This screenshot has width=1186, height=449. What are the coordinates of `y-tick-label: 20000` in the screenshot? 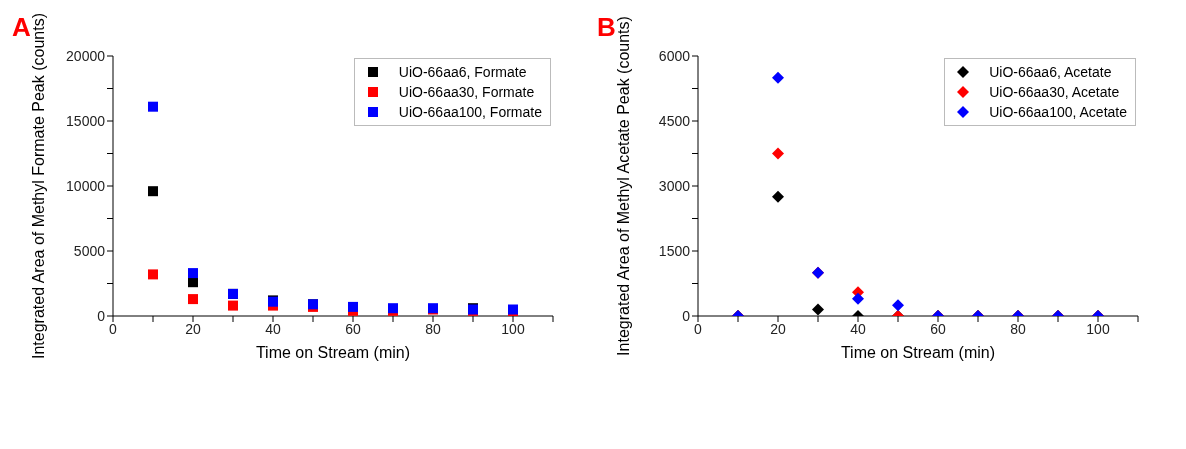 It's located at (86, 55).